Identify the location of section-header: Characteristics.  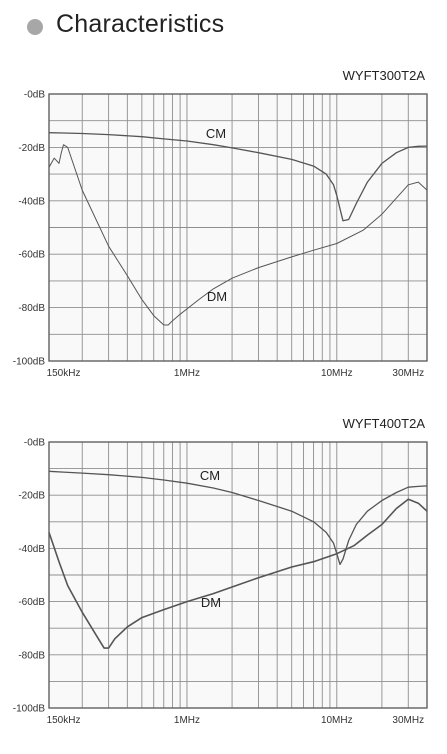
(223, 27).